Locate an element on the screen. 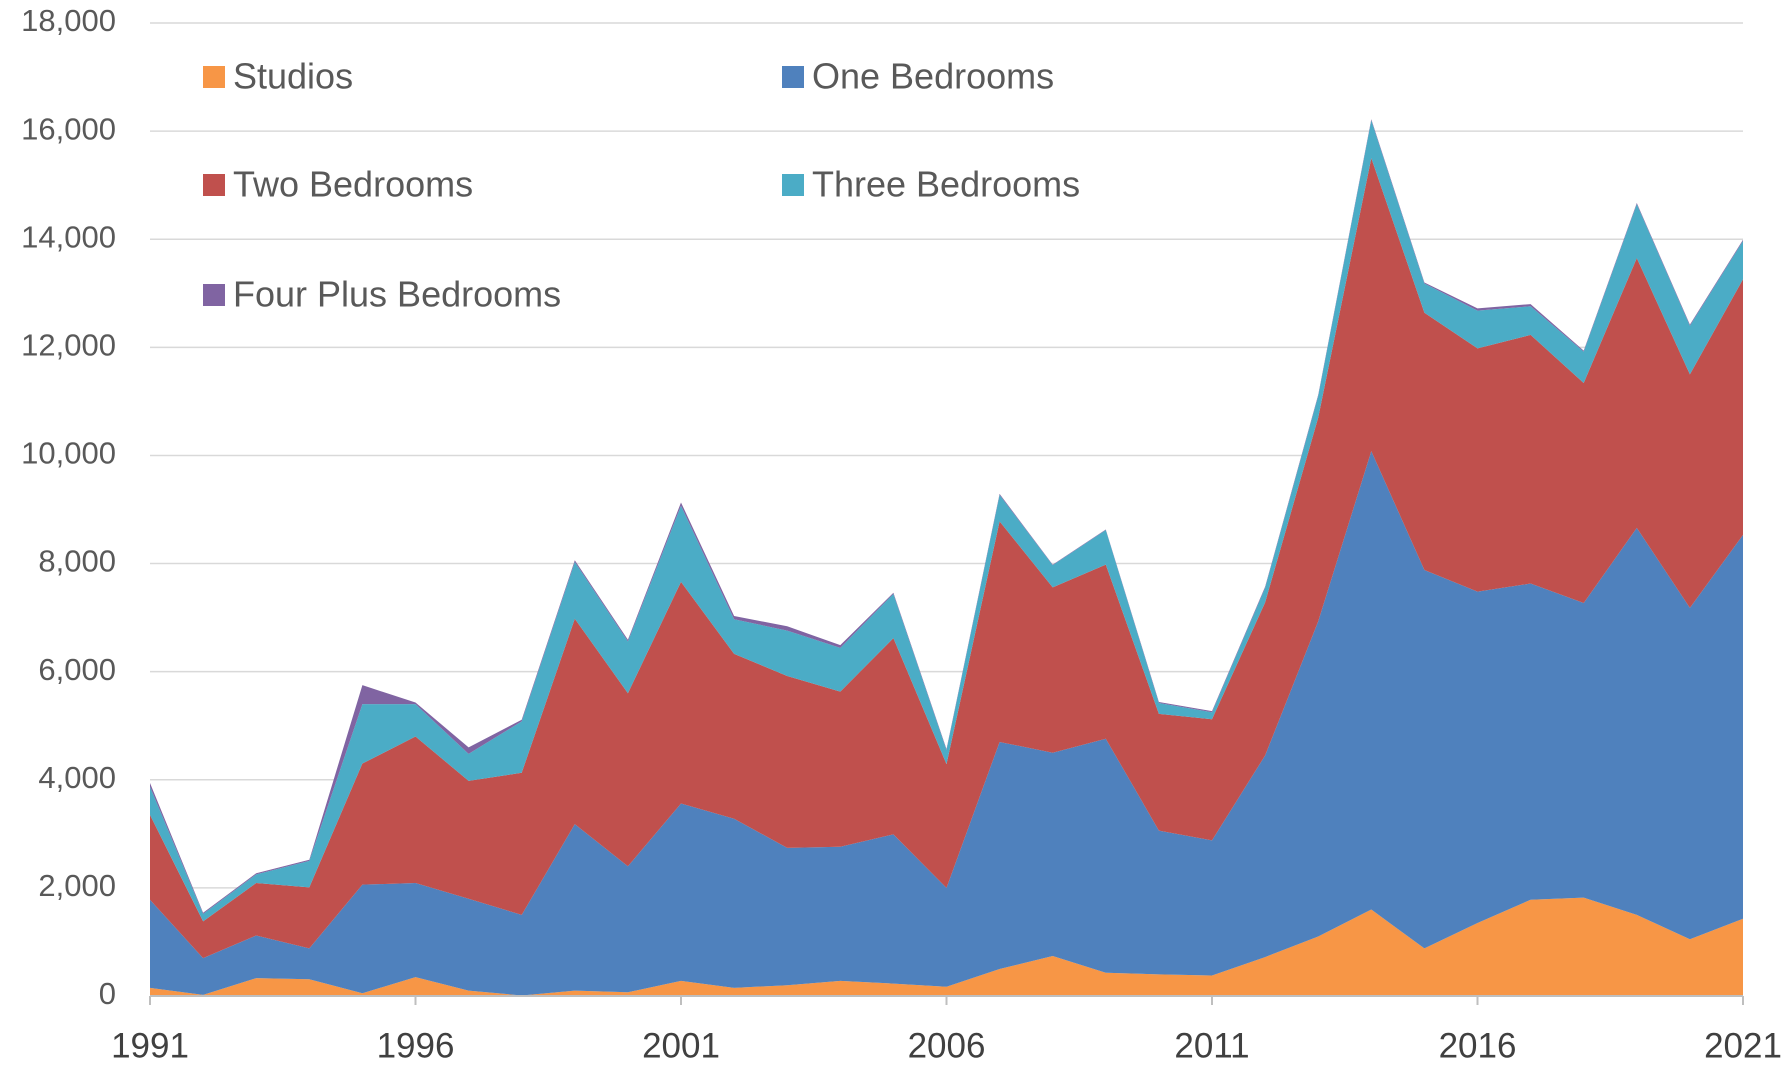 This screenshot has width=1788, height=1068. y-tick-label: 0 is located at coordinates (107, 993).